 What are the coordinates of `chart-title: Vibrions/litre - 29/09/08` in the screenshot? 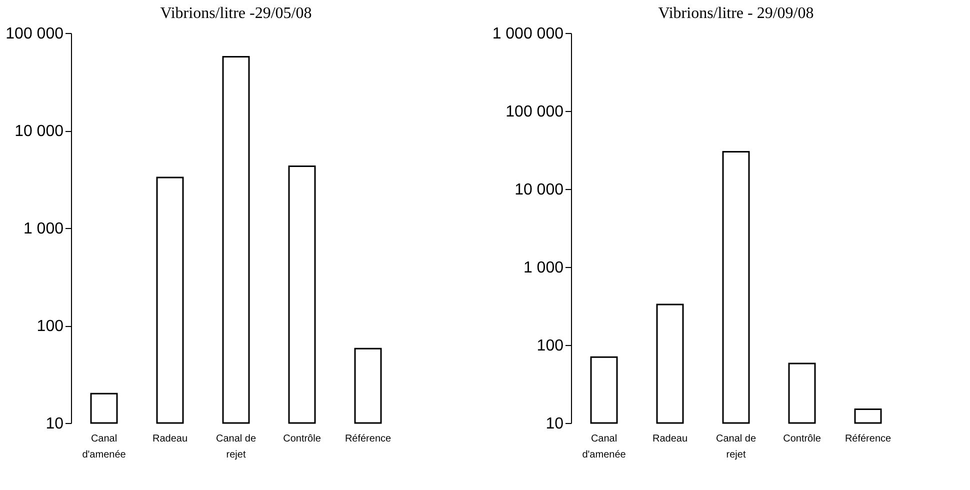 It's located at (736, 13).